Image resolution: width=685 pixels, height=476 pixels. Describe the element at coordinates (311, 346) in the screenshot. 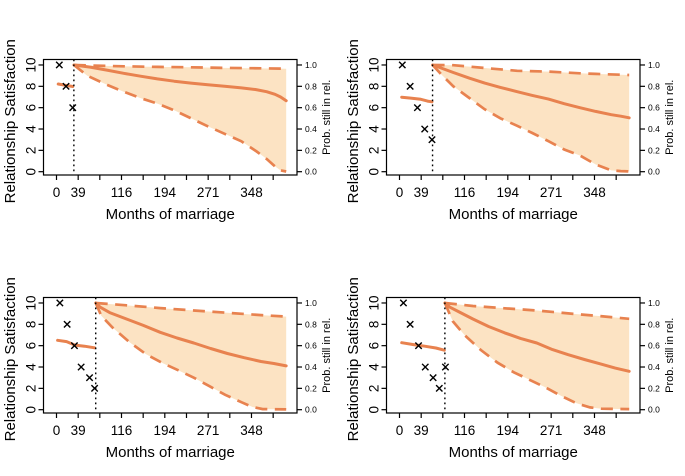

I see `y-right-tick-label: 0.6` at that location.